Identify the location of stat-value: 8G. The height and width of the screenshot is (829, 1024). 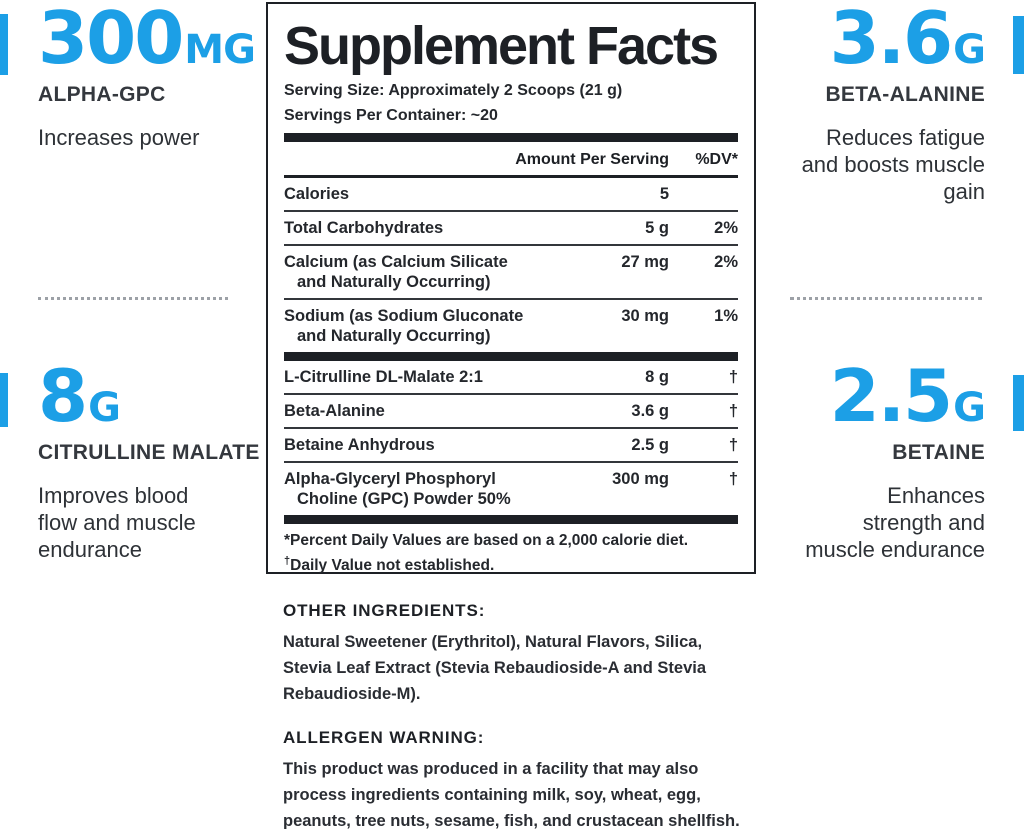
(160, 396).